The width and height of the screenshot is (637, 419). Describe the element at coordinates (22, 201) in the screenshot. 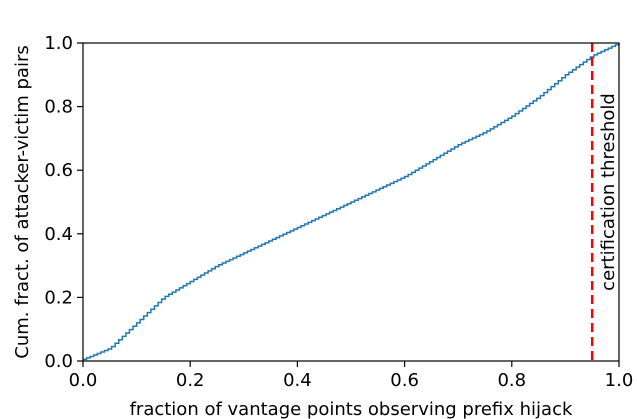

I see `y-axis-label: Cum. fract. of attacker-victim pairs` at that location.